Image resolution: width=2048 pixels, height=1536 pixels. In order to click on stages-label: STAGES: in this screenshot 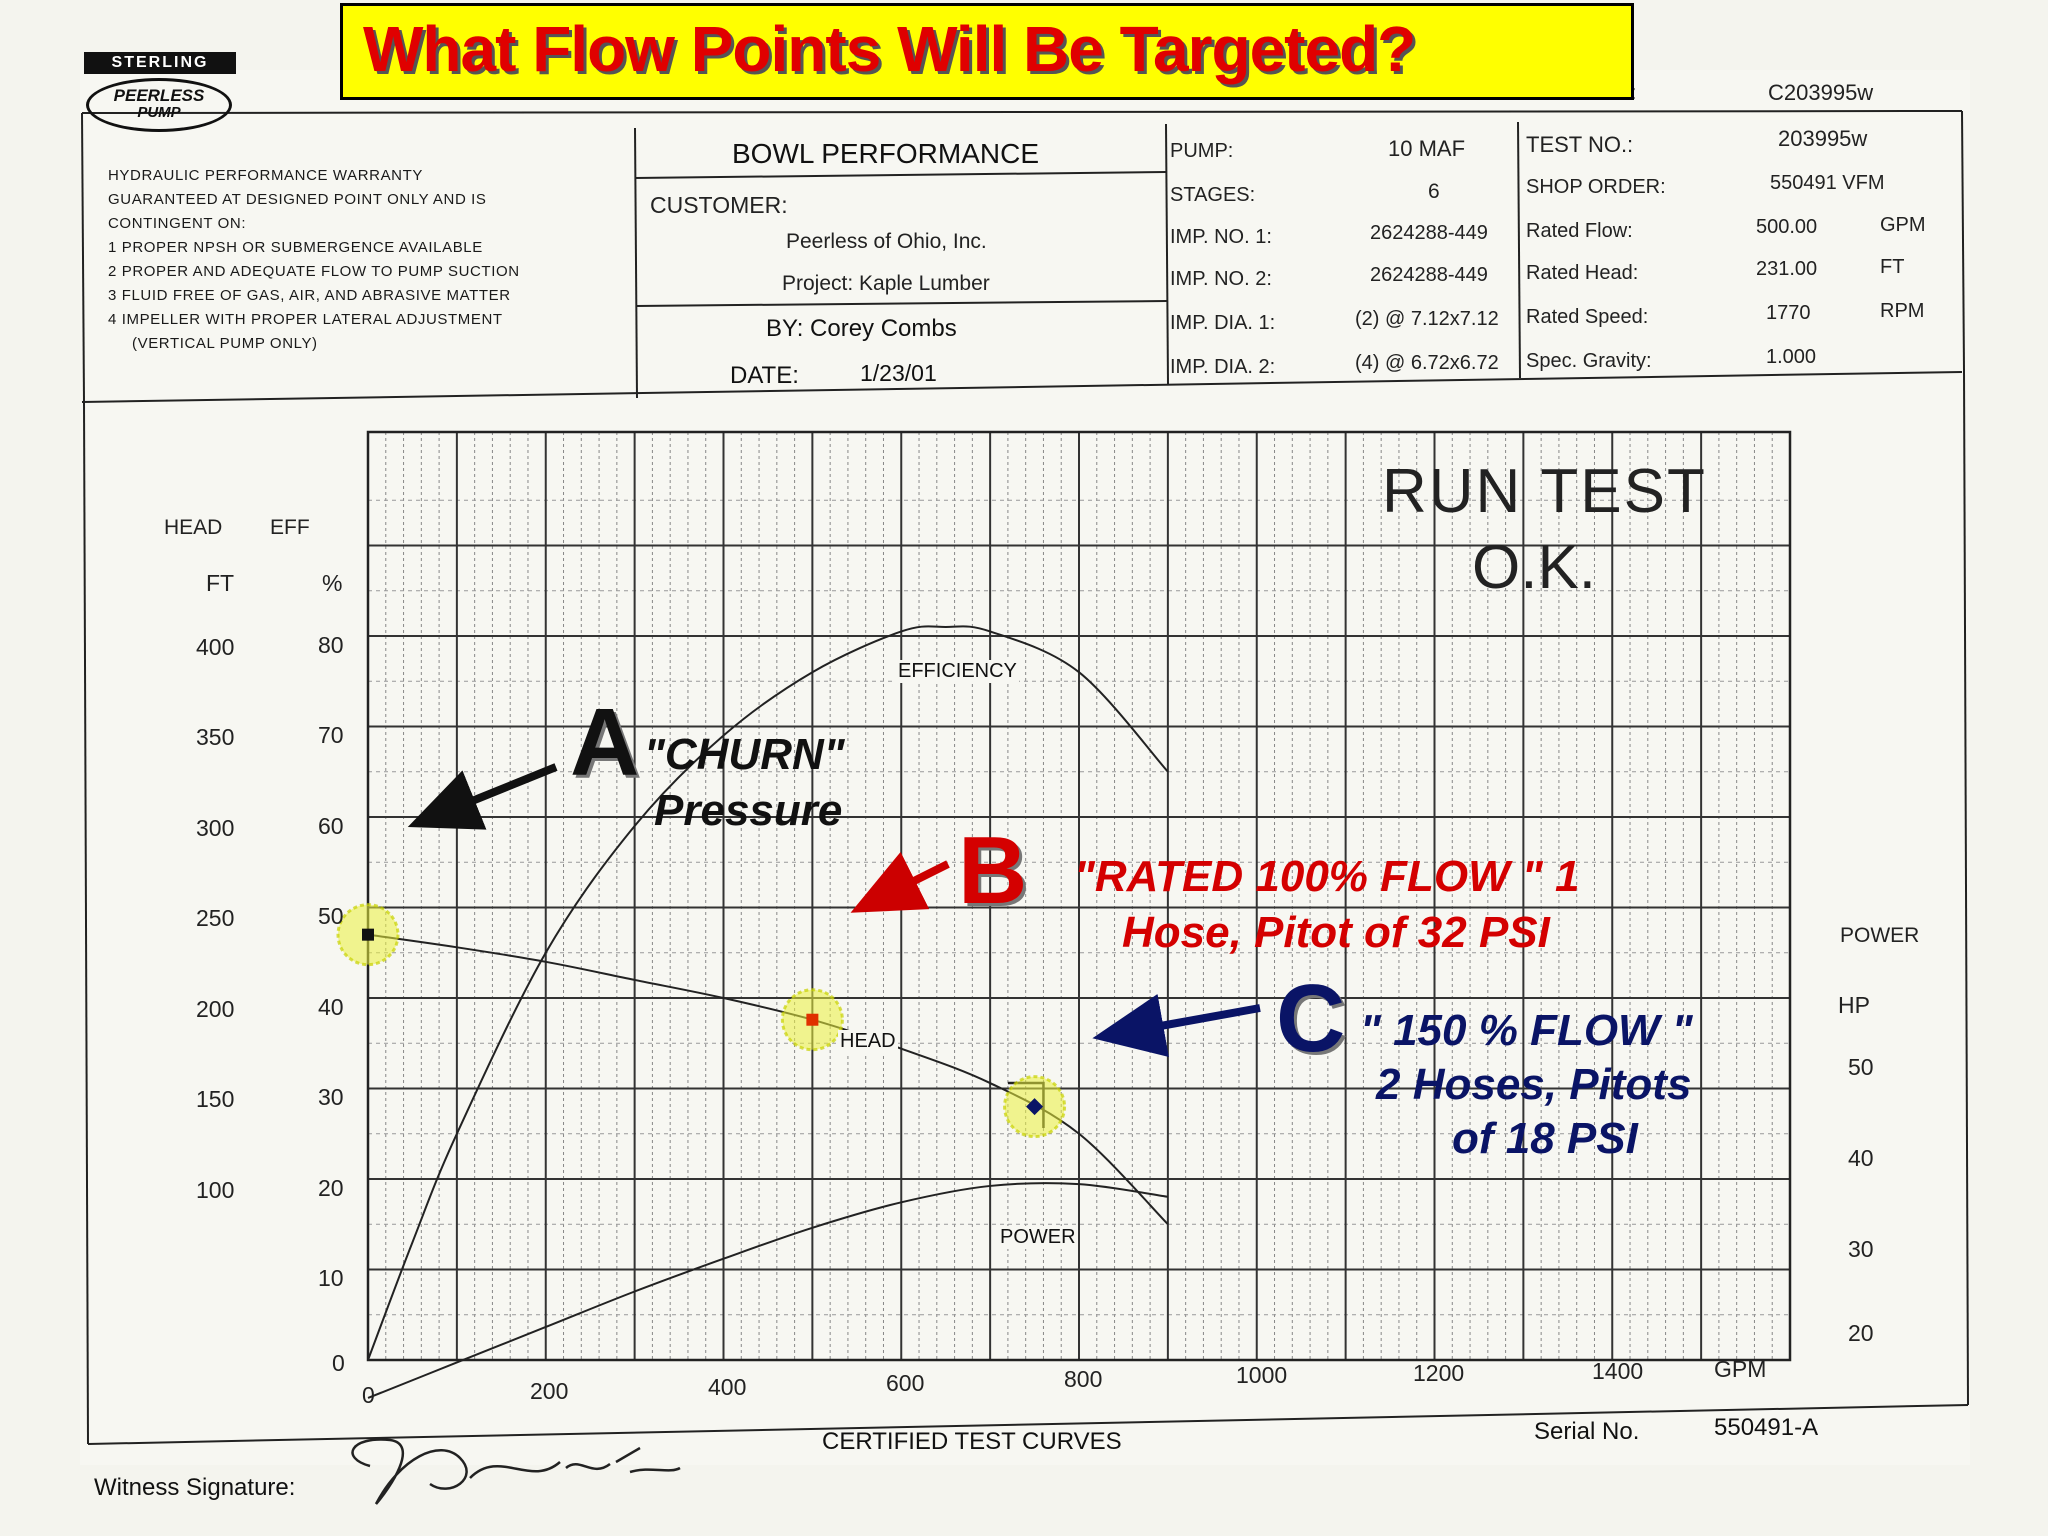, I will do `click(1213, 195)`.